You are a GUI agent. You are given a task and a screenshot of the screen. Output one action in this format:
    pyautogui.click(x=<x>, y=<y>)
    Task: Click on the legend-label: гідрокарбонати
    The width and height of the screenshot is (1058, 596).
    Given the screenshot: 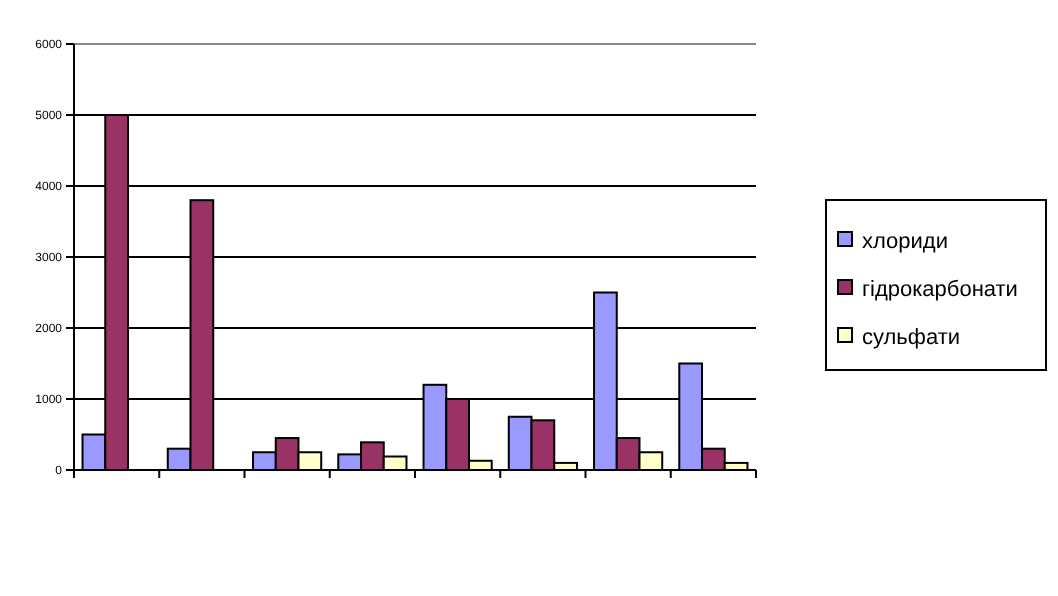 What is the action you would take?
    pyautogui.click(x=940, y=289)
    